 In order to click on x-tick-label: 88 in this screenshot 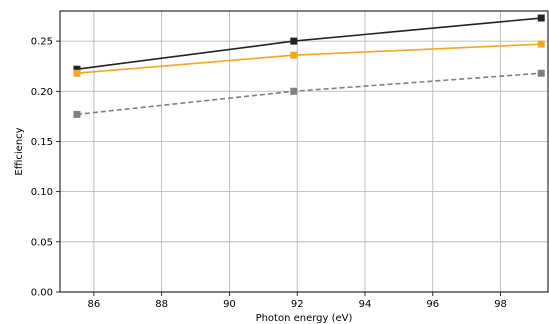, I will do `click(161, 304)`.